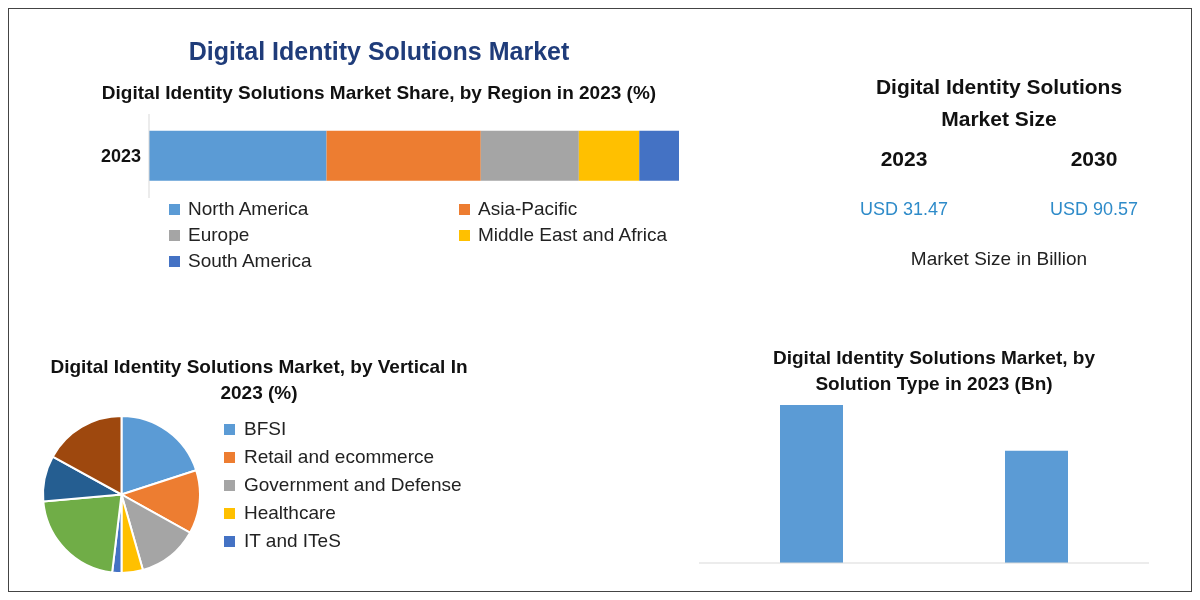 The width and height of the screenshot is (1200, 600). What do you see at coordinates (292, 541) in the screenshot?
I see `legend-label: IT and ITeS` at bounding box center [292, 541].